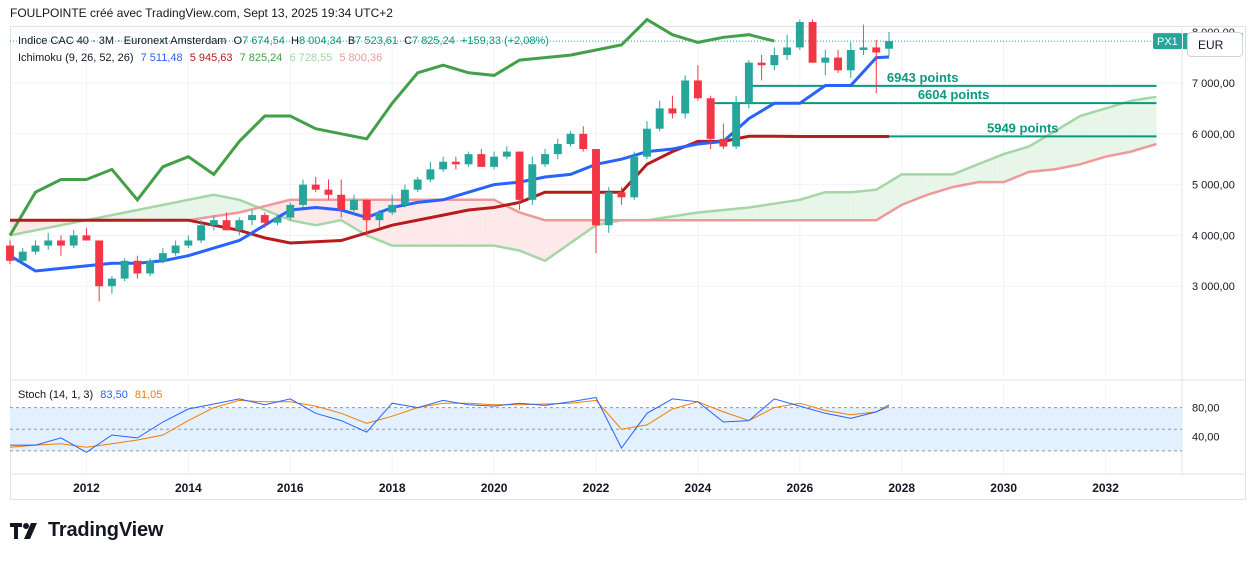 The height and width of the screenshot is (561, 1257). What do you see at coordinates (596, 488) in the screenshot?
I see `time-tick-label: 2022` at bounding box center [596, 488].